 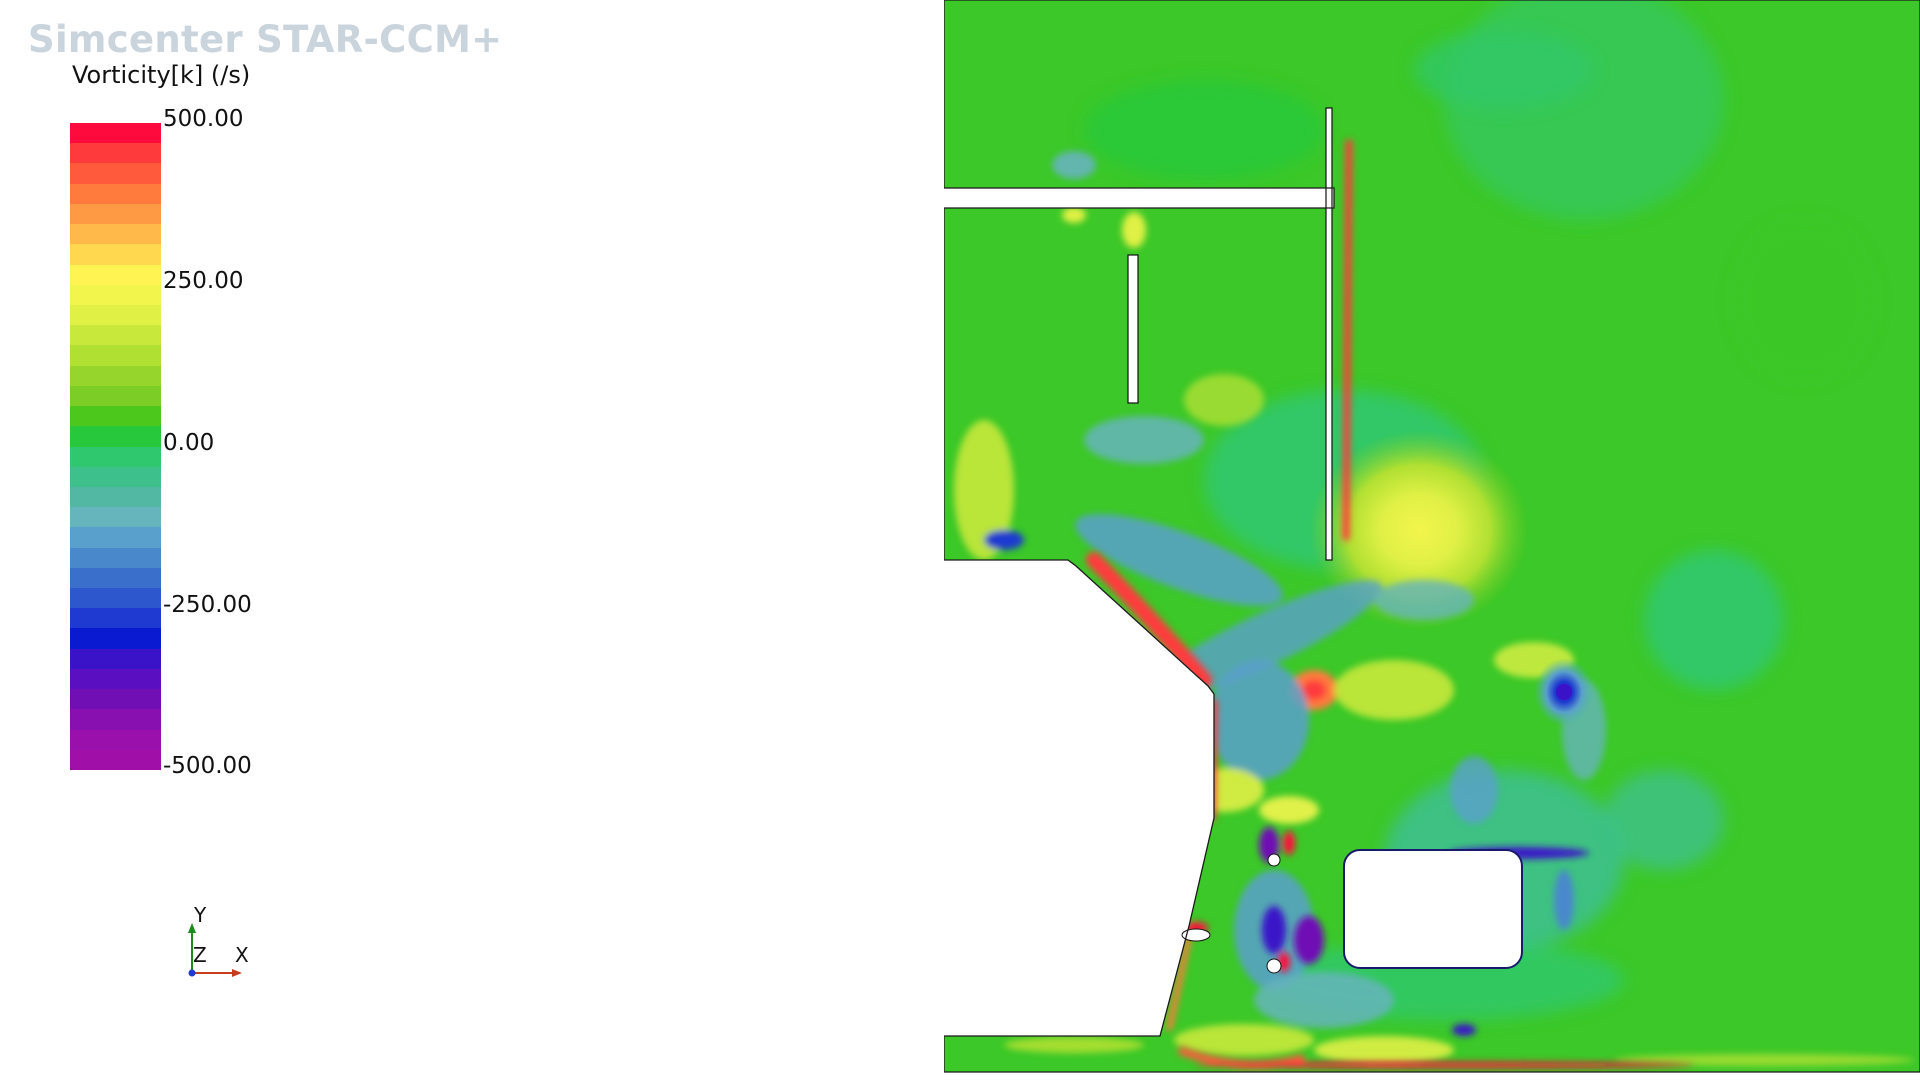 I want to click on legend-tick-lower: -250.00, so click(x=207, y=605).